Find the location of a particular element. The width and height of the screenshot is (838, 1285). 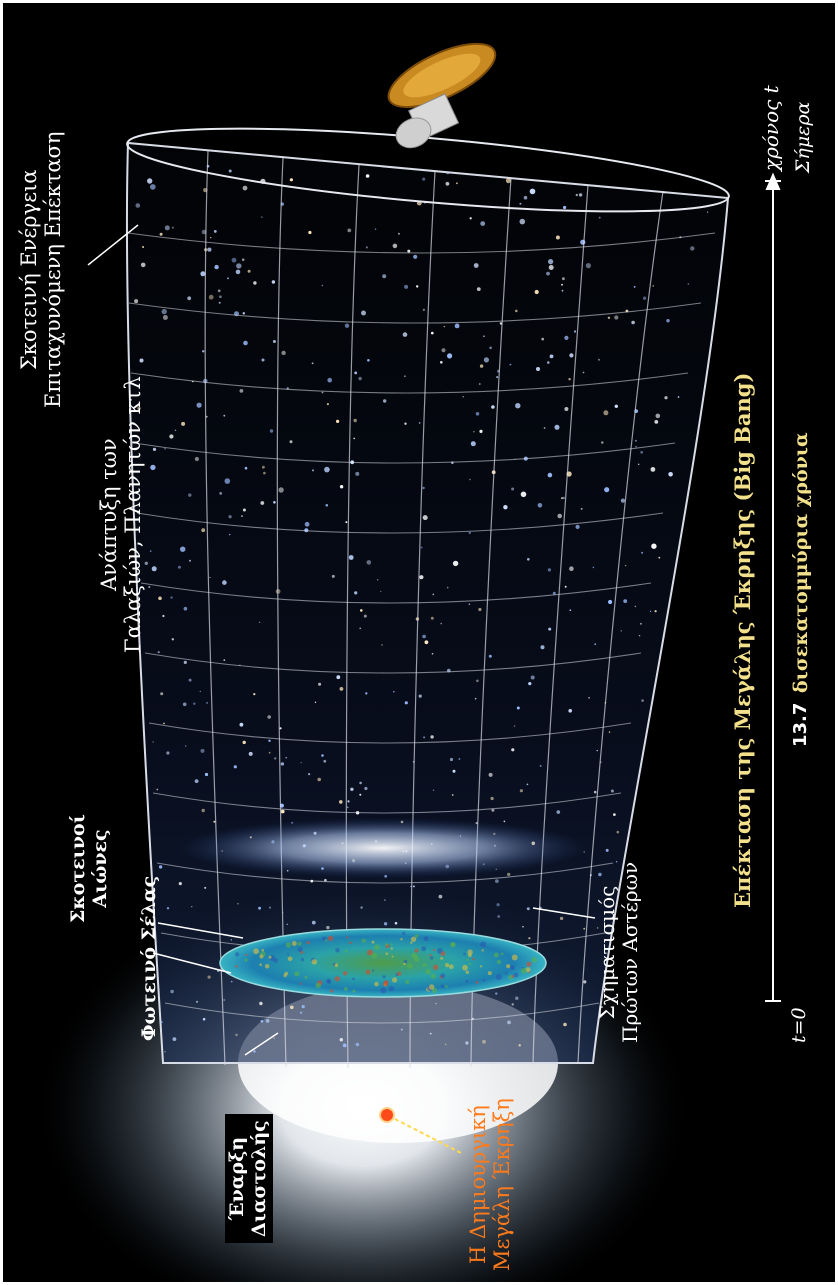

dark-energy-label: Σκοτεινή Ενέργεια Επιταχυνόμενη Επέκταση is located at coordinates (41, 269).